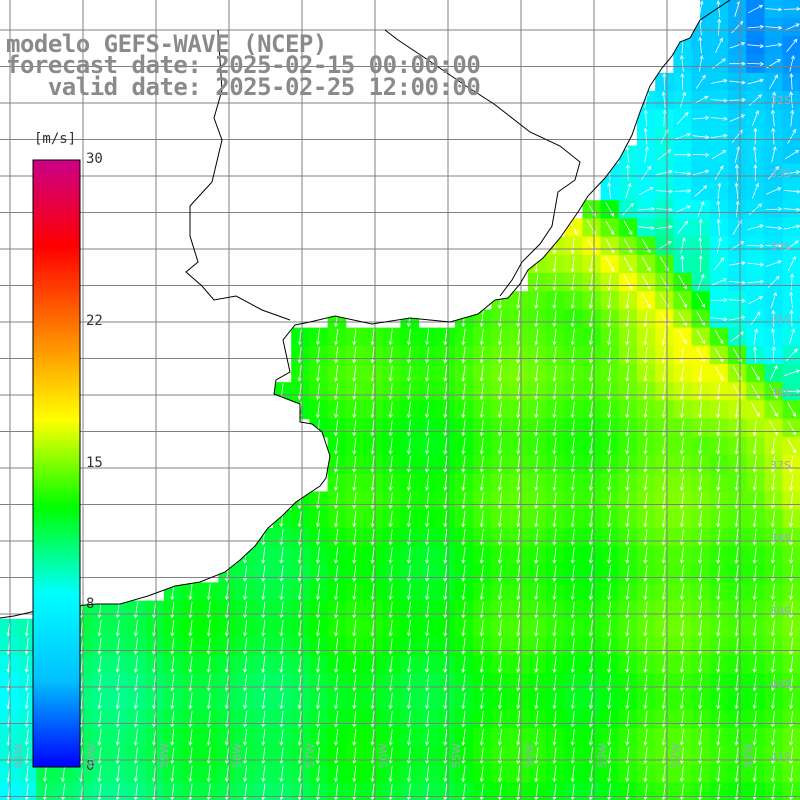 Image resolution: width=800 pixels, height=800 pixels. Describe the element at coordinates (383, 755) in the screenshot. I see `longitude-label: 56W` at that location.